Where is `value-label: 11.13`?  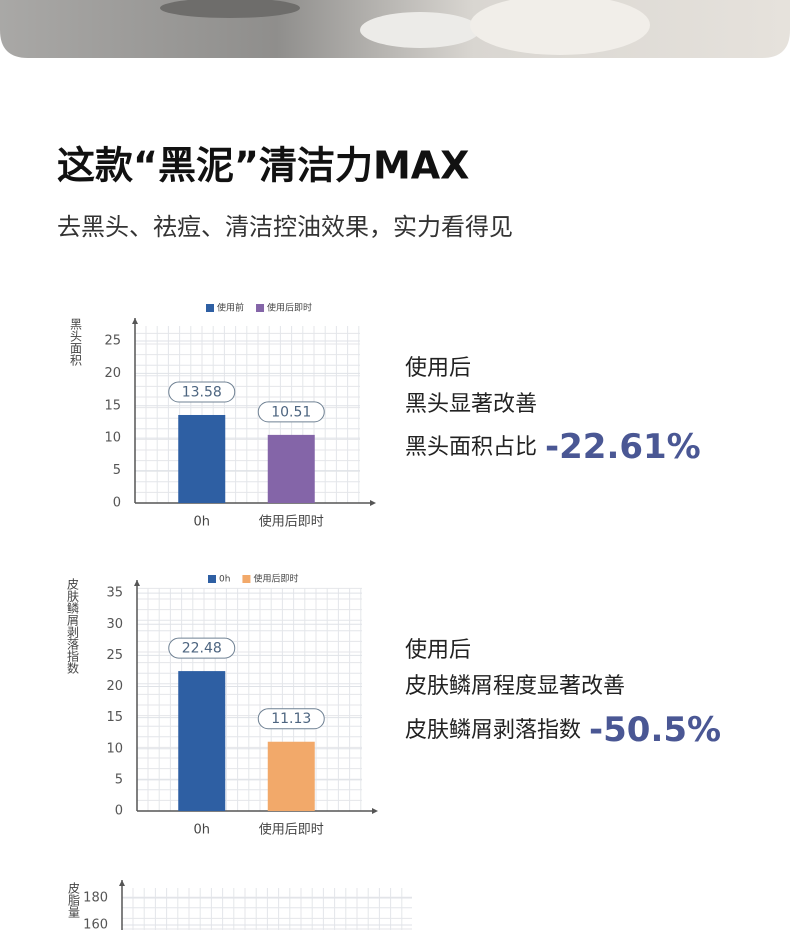 value-label: 11.13 is located at coordinates (291, 719).